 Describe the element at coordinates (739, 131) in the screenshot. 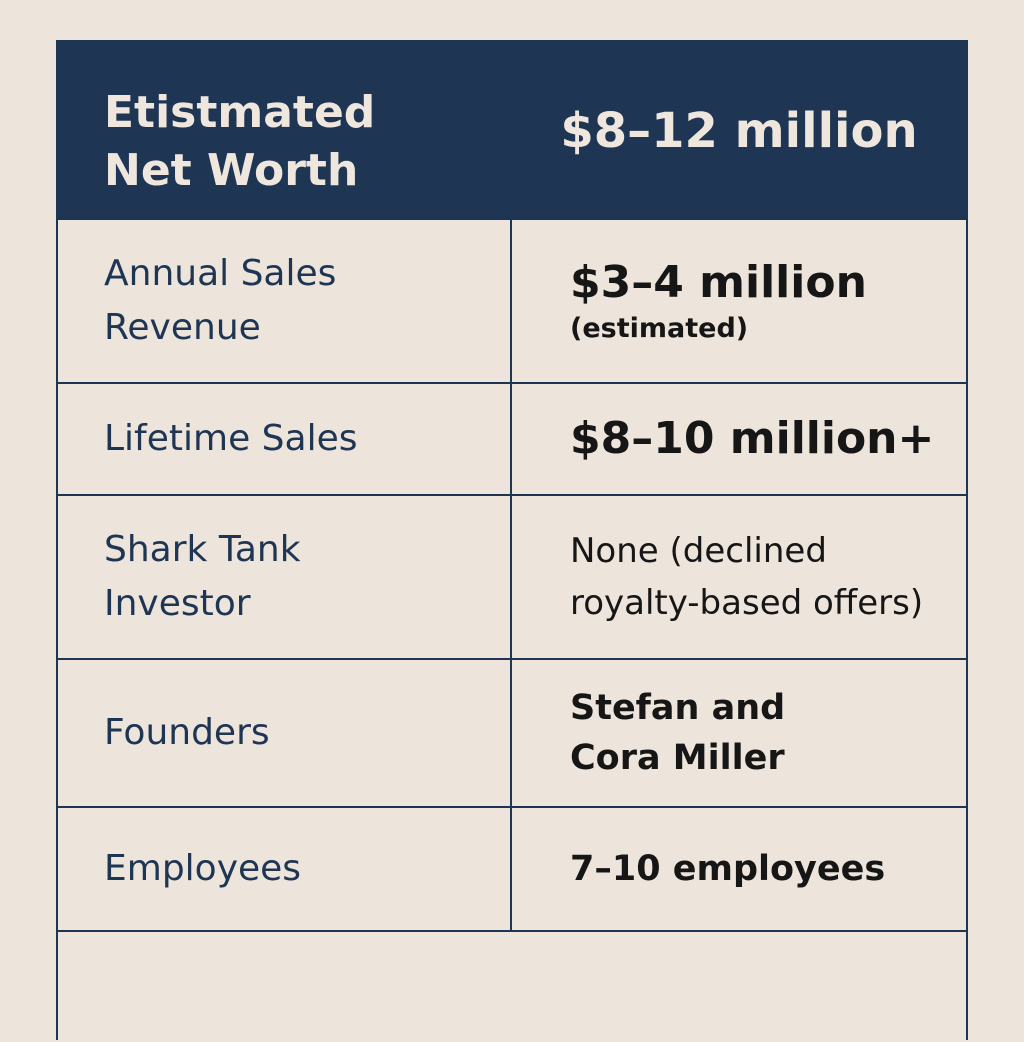

I see `header-value: $8–12 million` at that location.